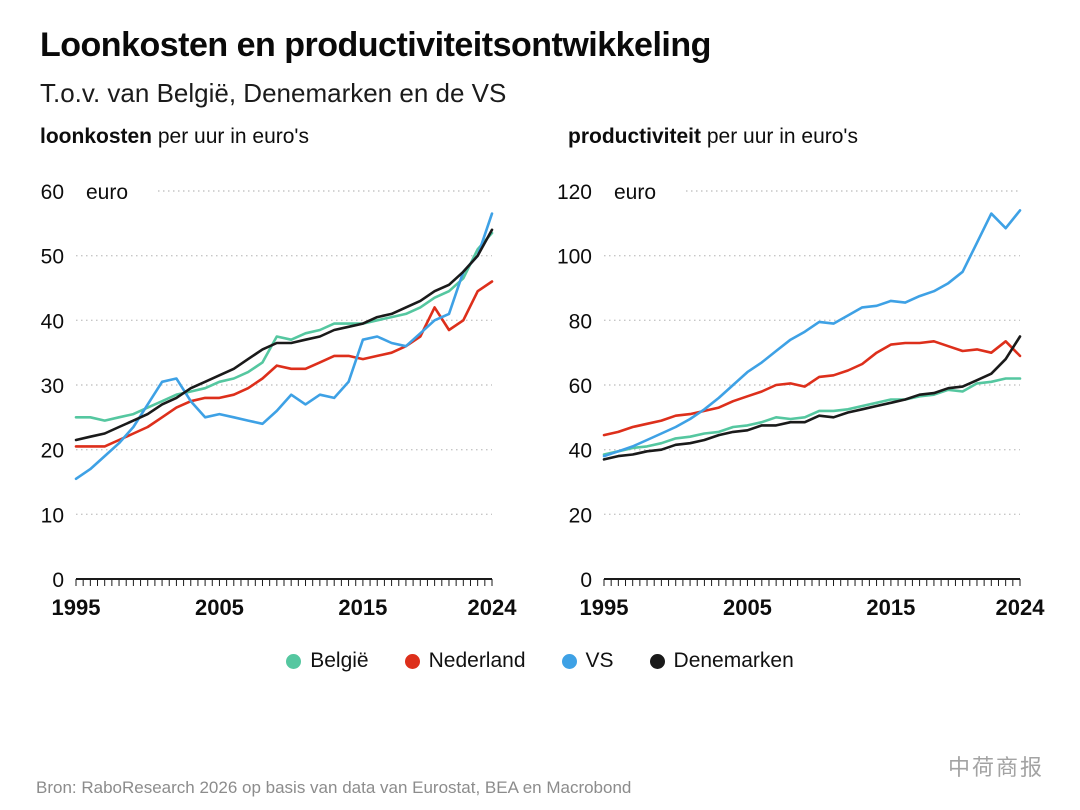 The height and width of the screenshot is (810, 1080). Describe the element at coordinates (635, 137) in the screenshot. I see `chart-heading-bold: productiviteit` at that location.